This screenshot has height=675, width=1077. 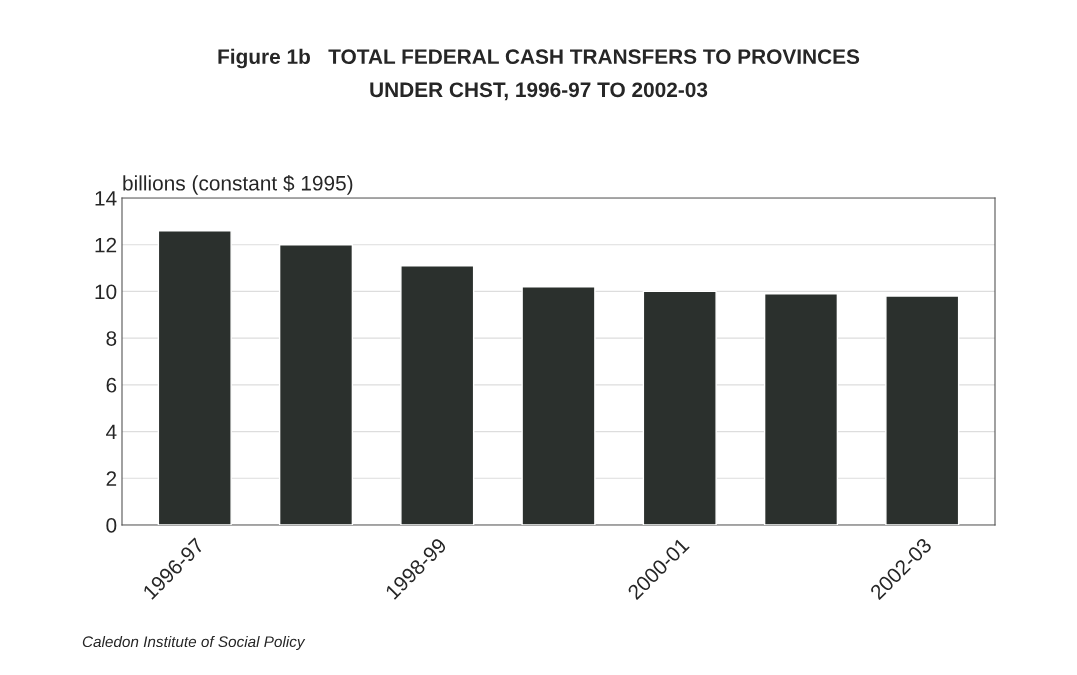 I want to click on y-tick-label: 10, so click(x=106, y=292).